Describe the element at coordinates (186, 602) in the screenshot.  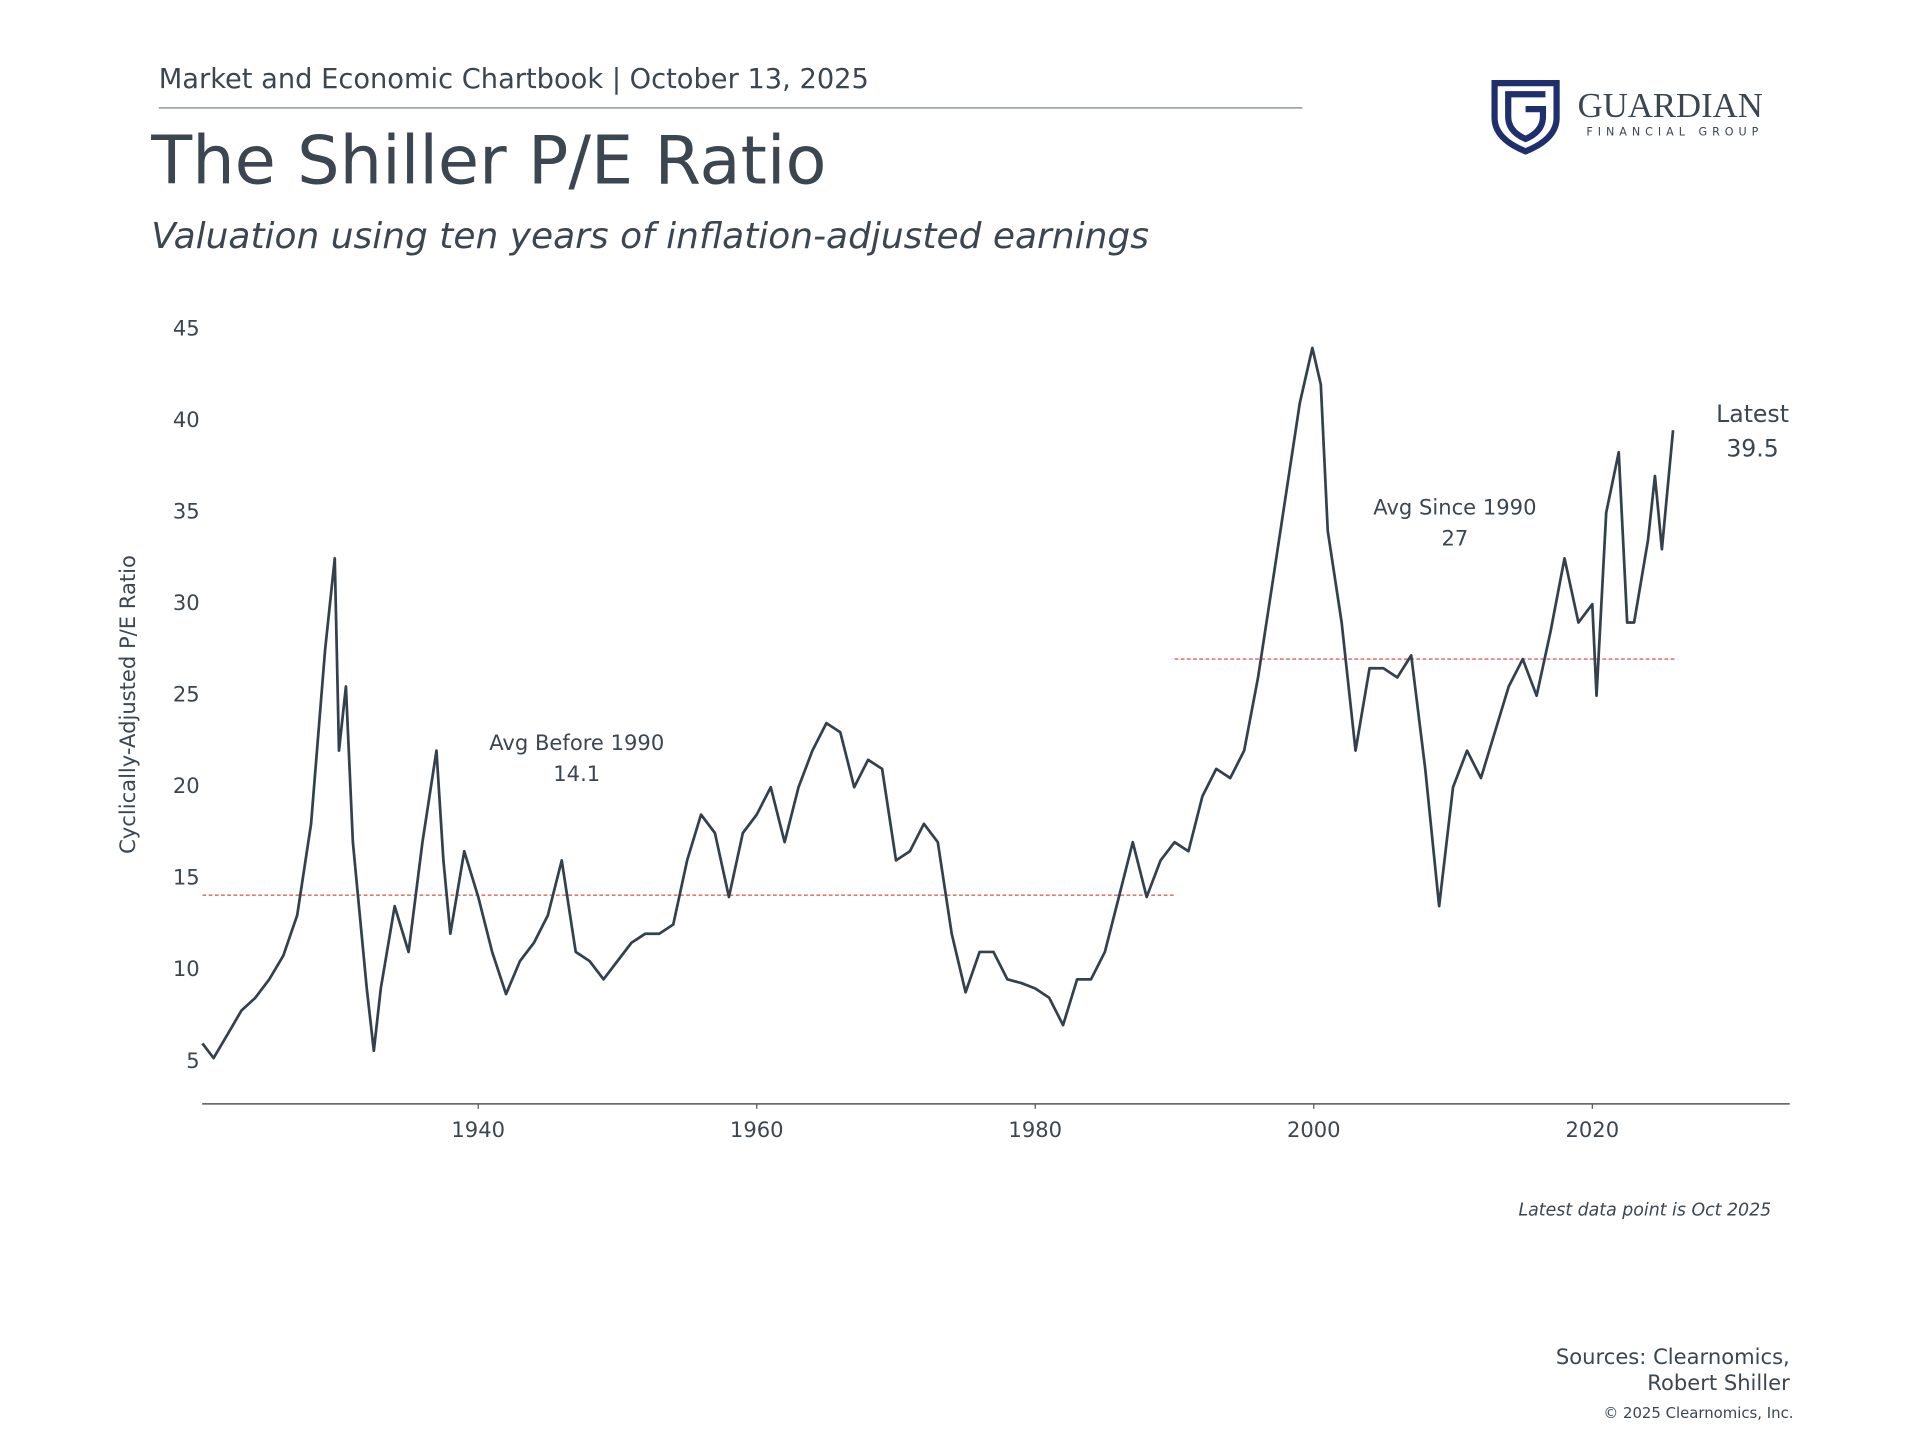
I see `y-tick-label: 30` at that location.